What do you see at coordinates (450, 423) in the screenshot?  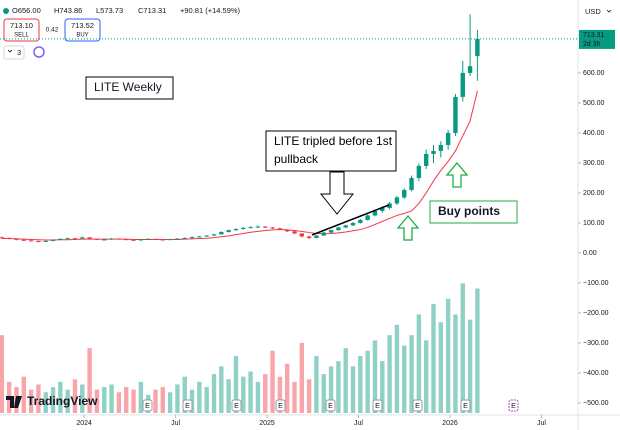 I see `x-tick-label: 2026` at bounding box center [450, 423].